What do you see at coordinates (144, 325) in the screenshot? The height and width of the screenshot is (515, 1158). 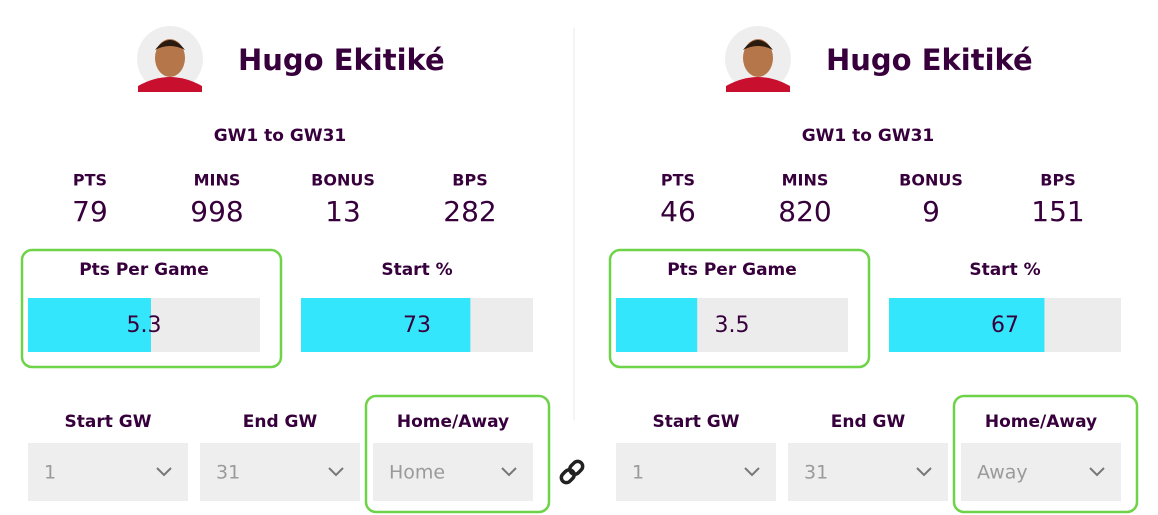 I see `bar-value: 5.3` at bounding box center [144, 325].